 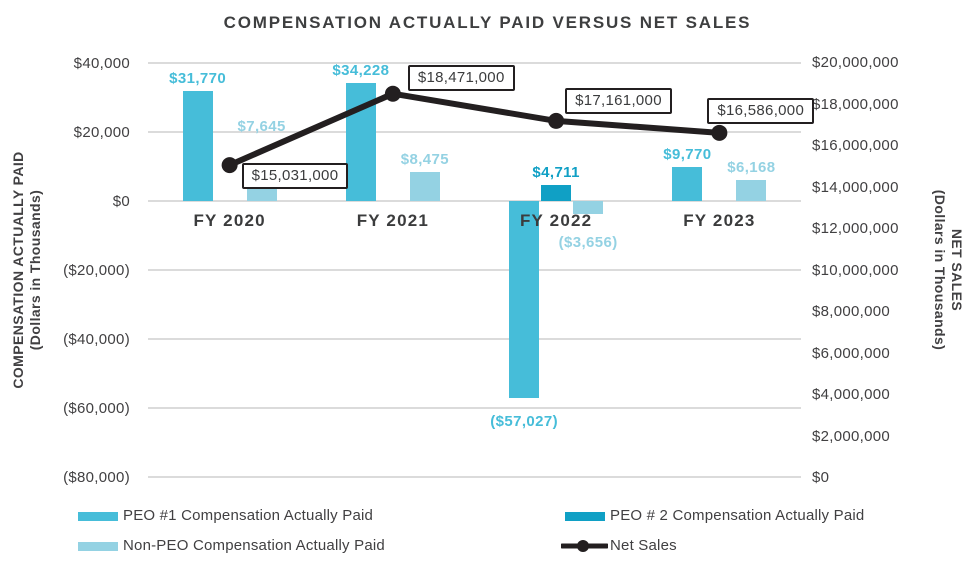 What do you see at coordinates (851, 436) in the screenshot?
I see `y-tick-right: $2,000,000` at bounding box center [851, 436].